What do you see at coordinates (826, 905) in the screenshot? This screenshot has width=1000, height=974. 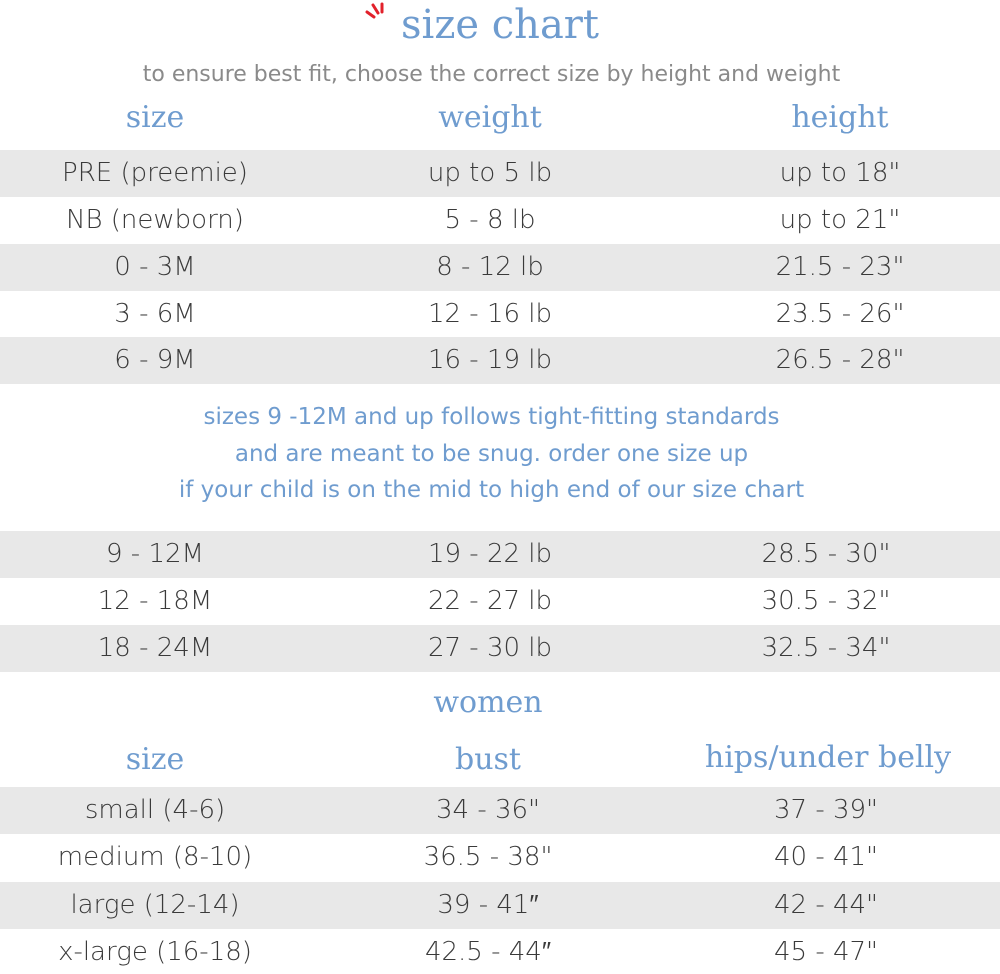 I see `cell-hips: 42 - 44"` at bounding box center [826, 905].